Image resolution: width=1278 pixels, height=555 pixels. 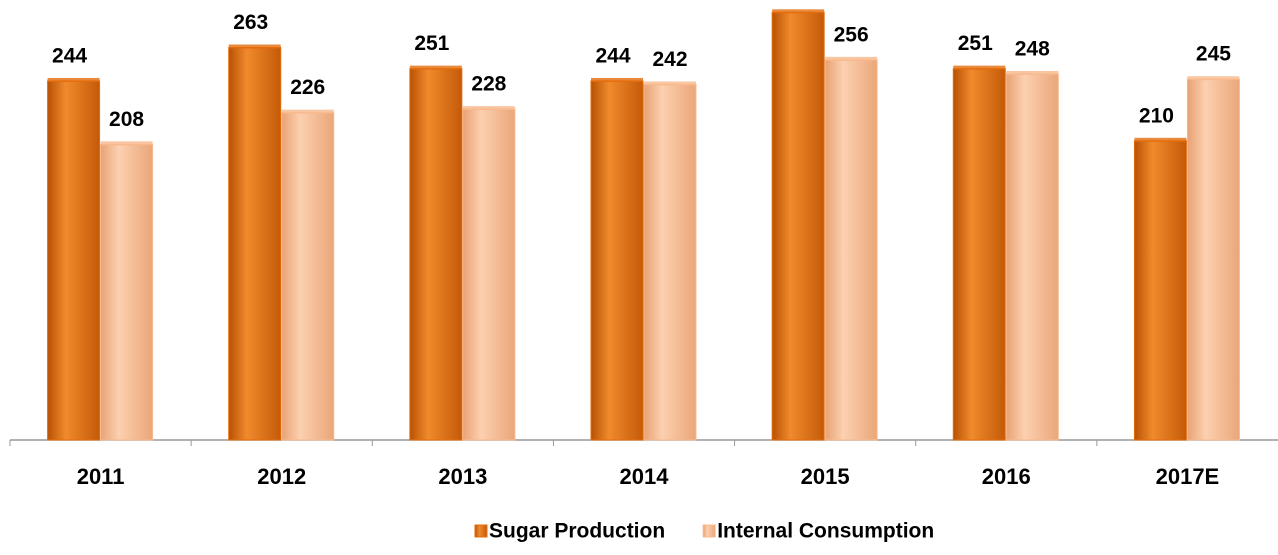 I want to click on data-label: 263, so click(x=250, y=22).